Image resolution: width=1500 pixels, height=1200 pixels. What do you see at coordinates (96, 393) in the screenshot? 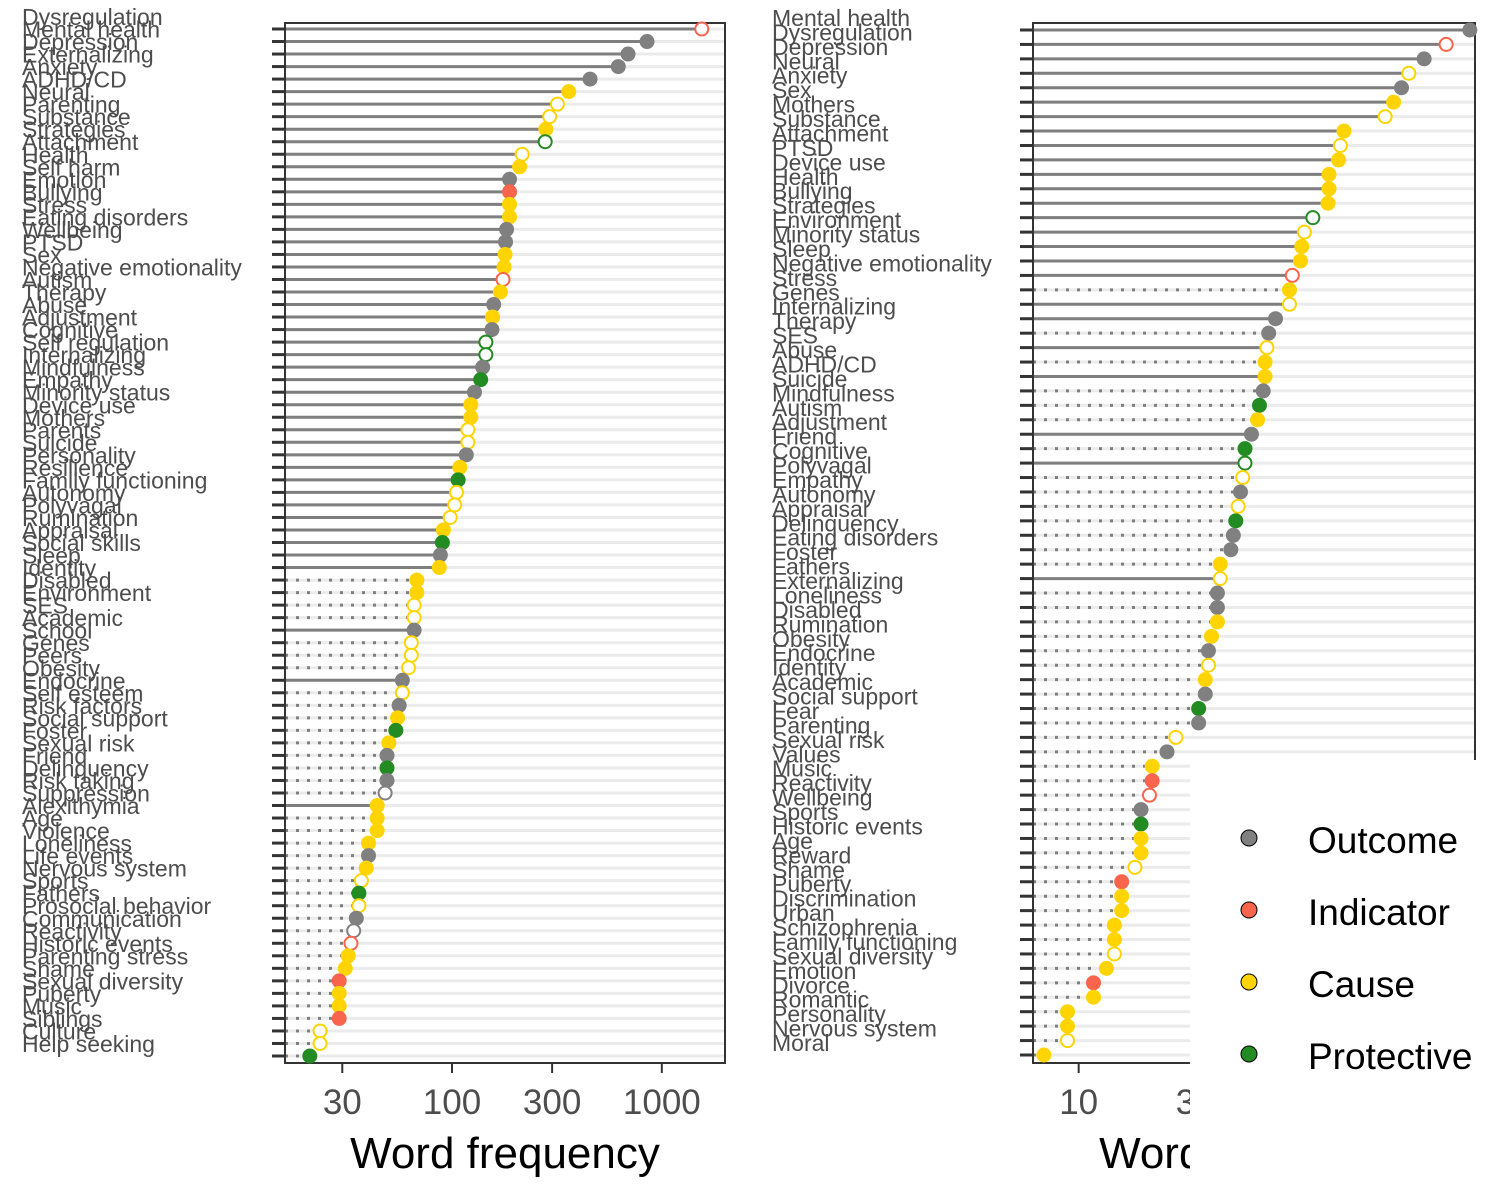
I see `y-tick-label: Minority status` at bounding box center [96, 393].